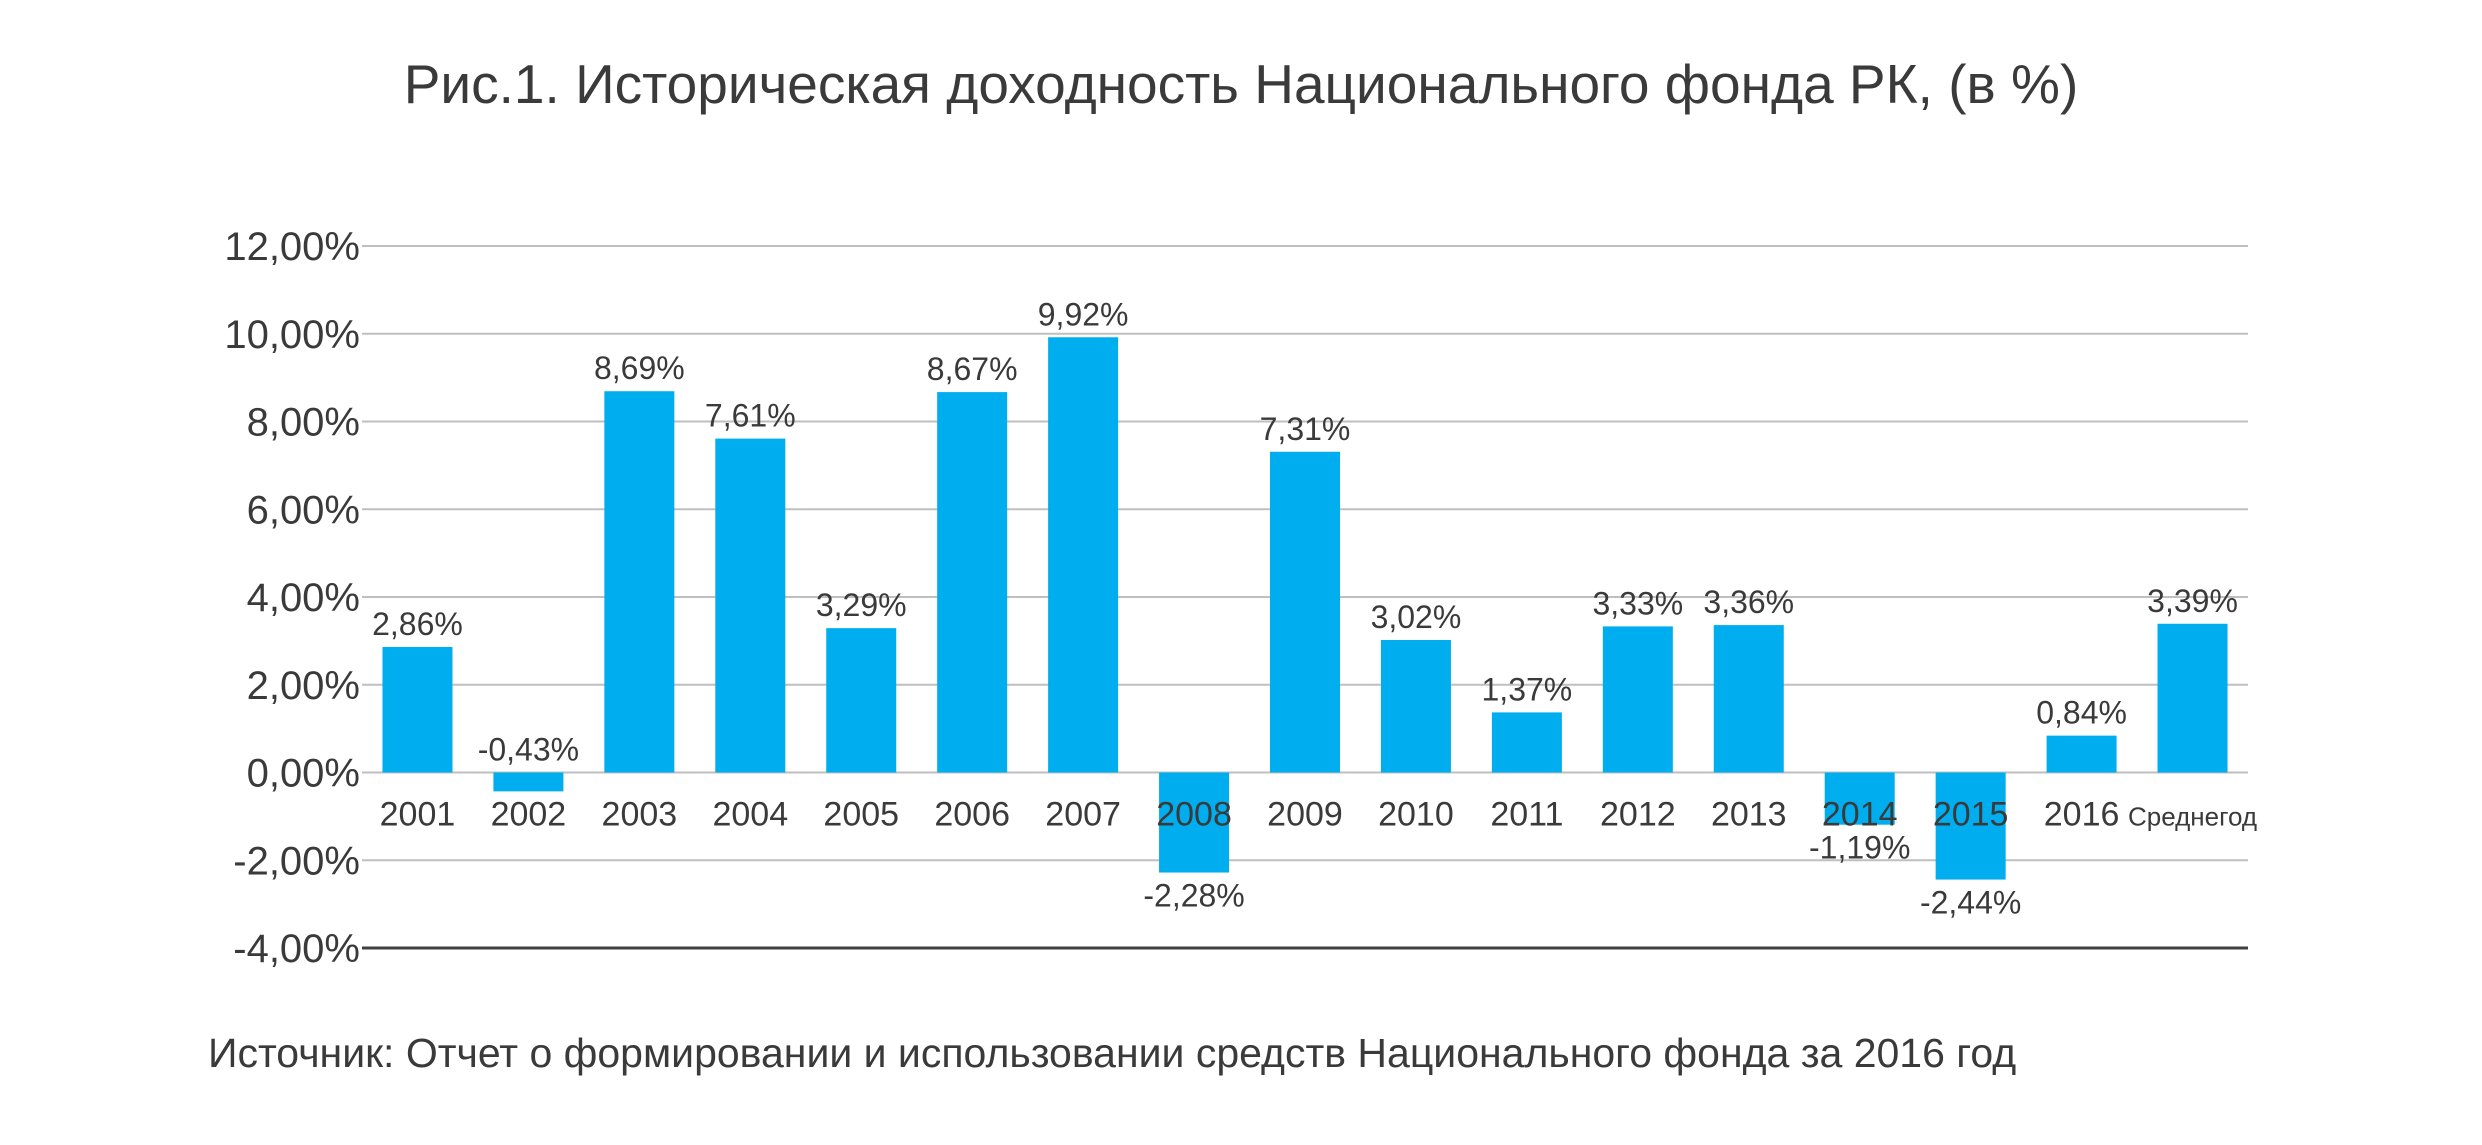 This screenshot has height=1145, width=2482. What do you see at coordinates (972, 815) in the screenshot?
I see `x-tick-label: 2006` at bounding box center [972, 815].